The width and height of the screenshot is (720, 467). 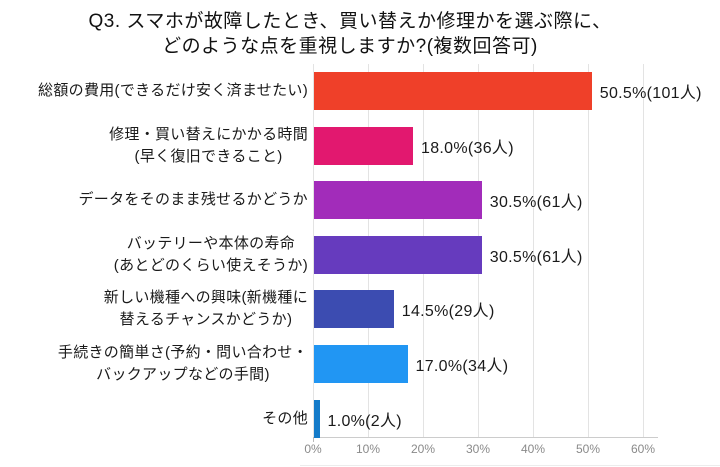 I want to click on category-label: データをそのまま残せるかどうか, so click(x=193, y=200).